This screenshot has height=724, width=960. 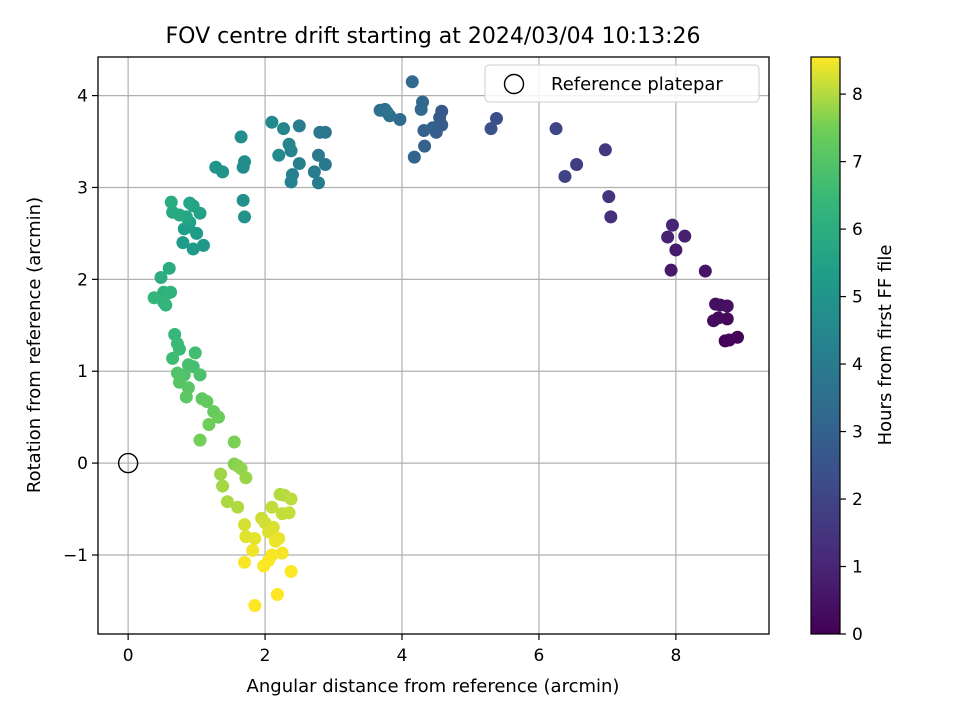 What do you see at coordinates (128, 656) in the screenshot?
I see `x-tick-label: 0` at bounding box center [128, 656].